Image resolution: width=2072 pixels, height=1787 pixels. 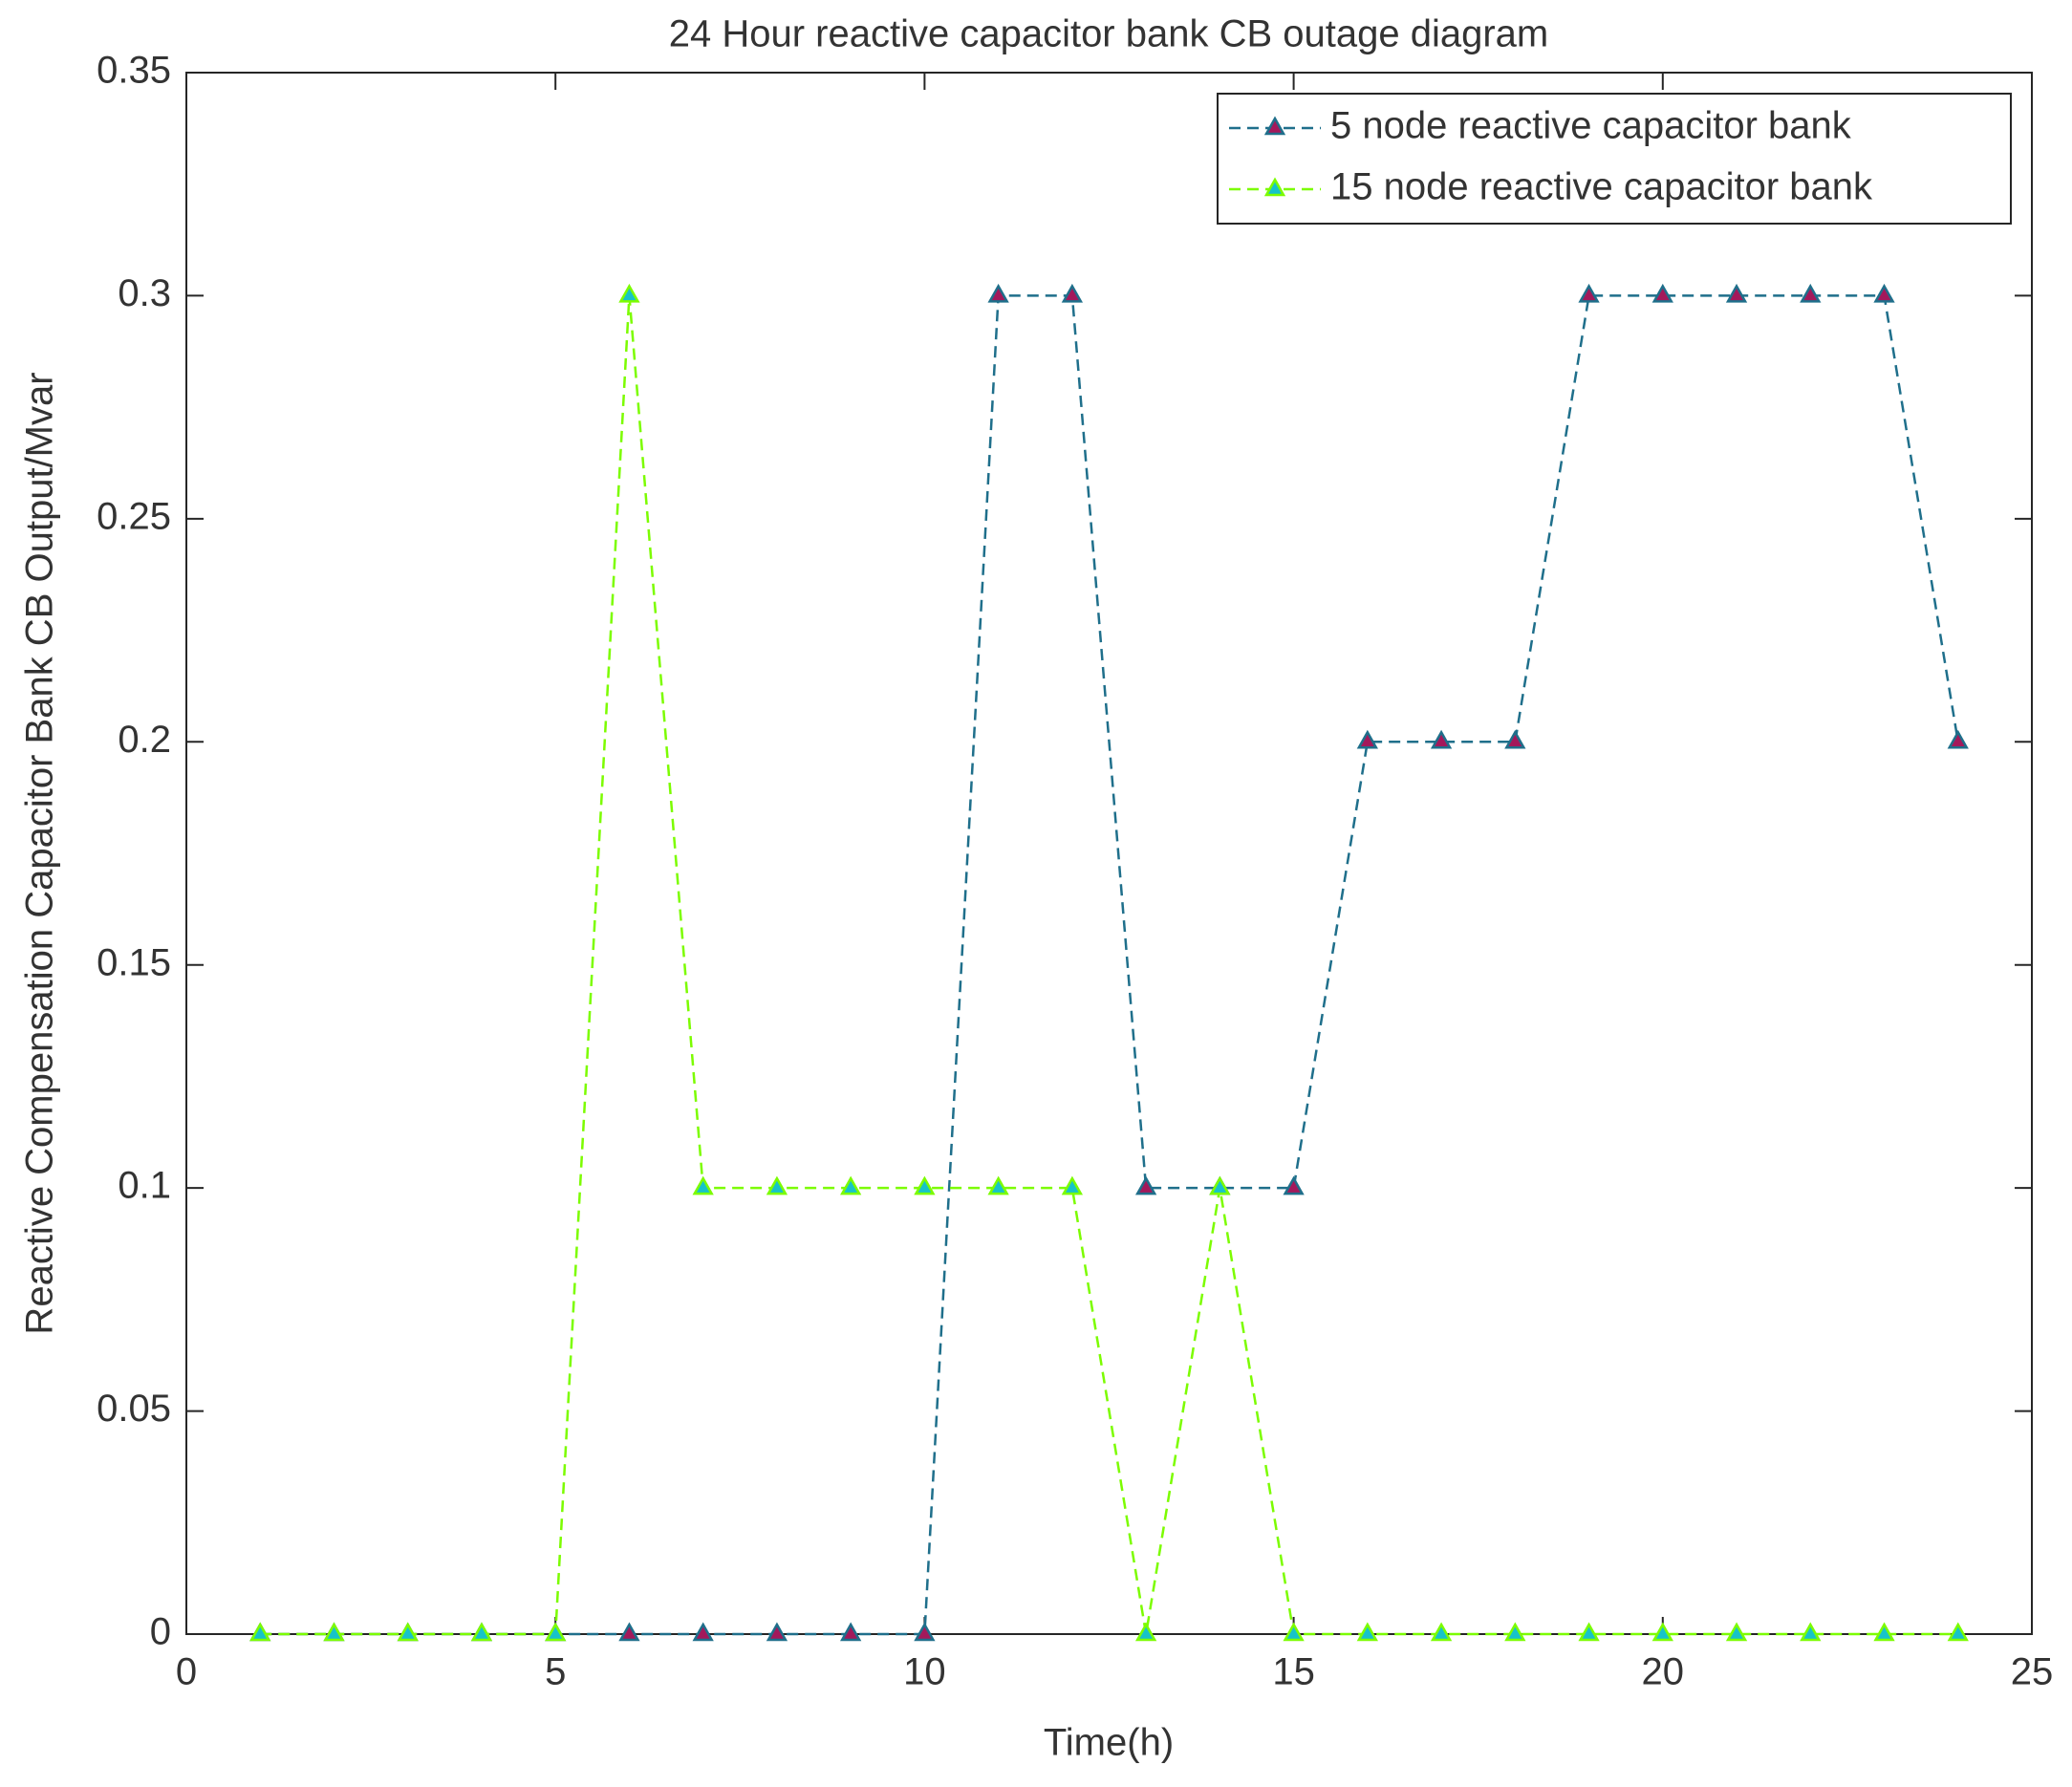 What do you see at coordinates (134, 1409) in the screenshot?
I see `y-tick-label: 0.05` at bounding box center [134, 1409].